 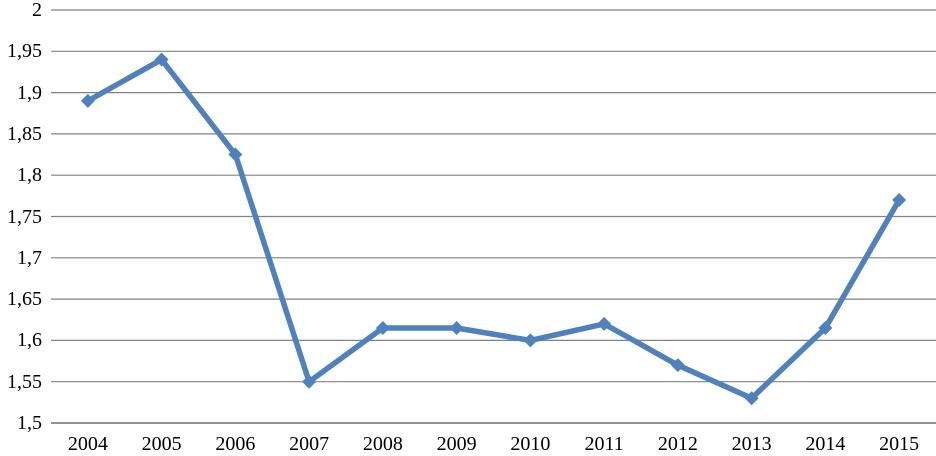 I want to click on y-tick-label: 1,95, so click(x=24, y=51).